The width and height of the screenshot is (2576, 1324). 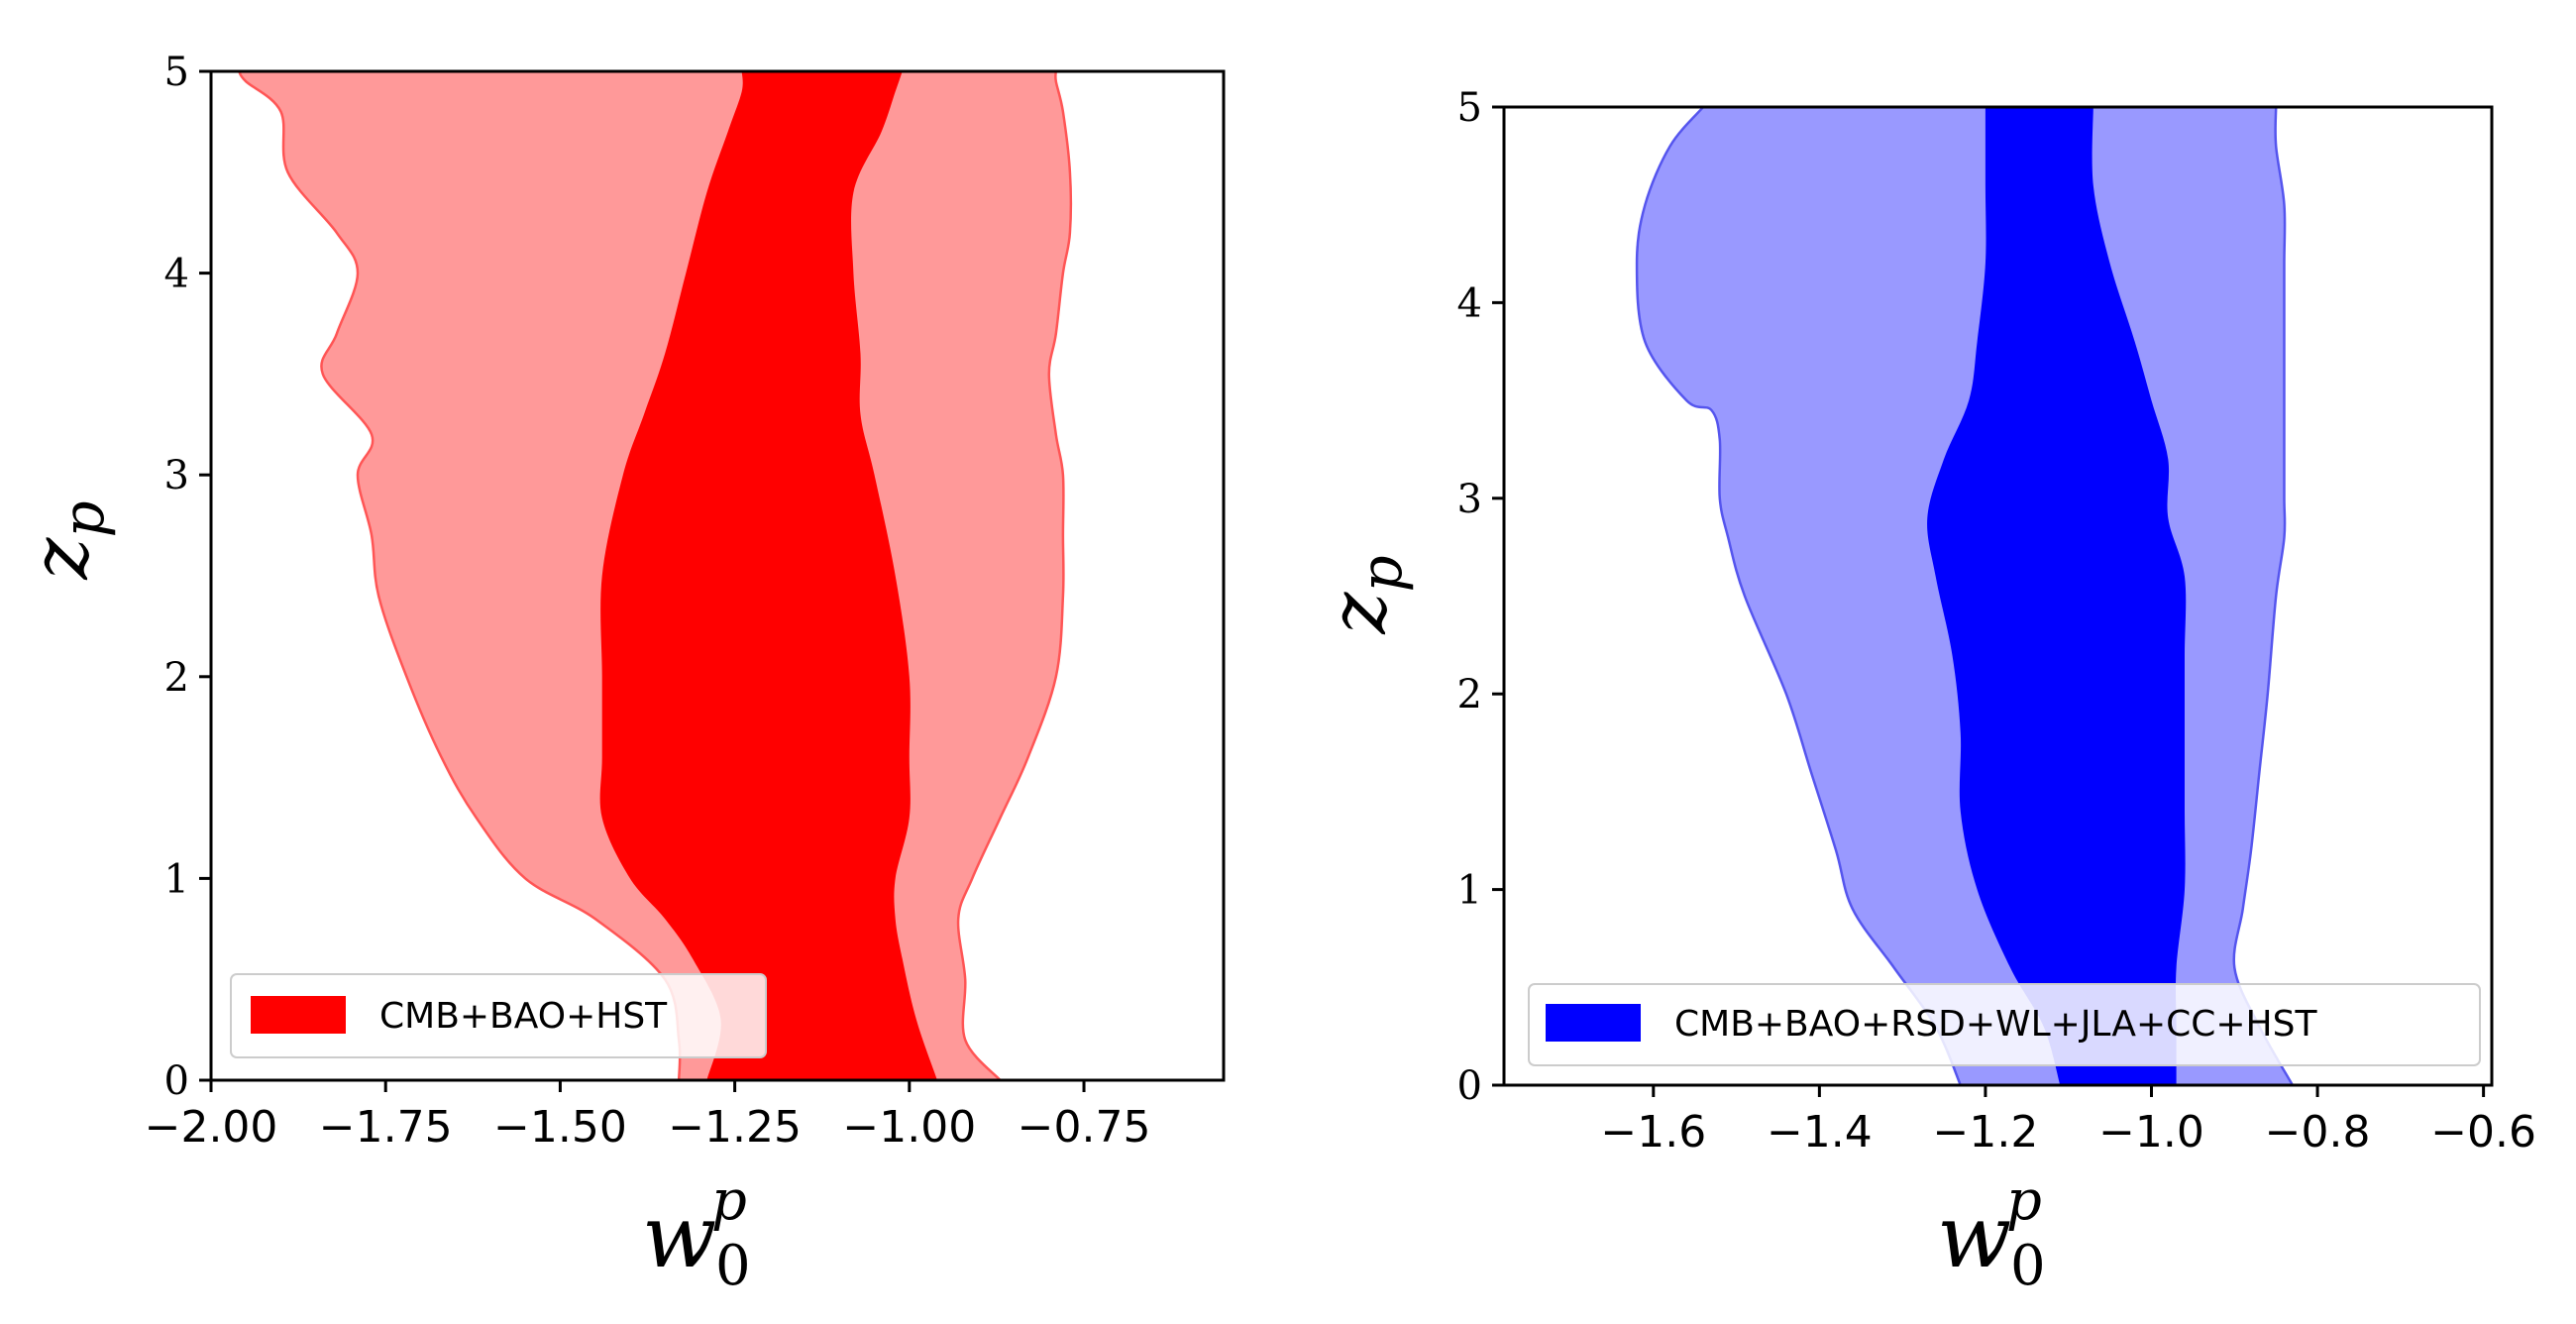 What do you see at coordinates (1653, 1132) in the screenshot?
I see `right-x-tick-label: −1.6` at bounding box center [1653, 1132].